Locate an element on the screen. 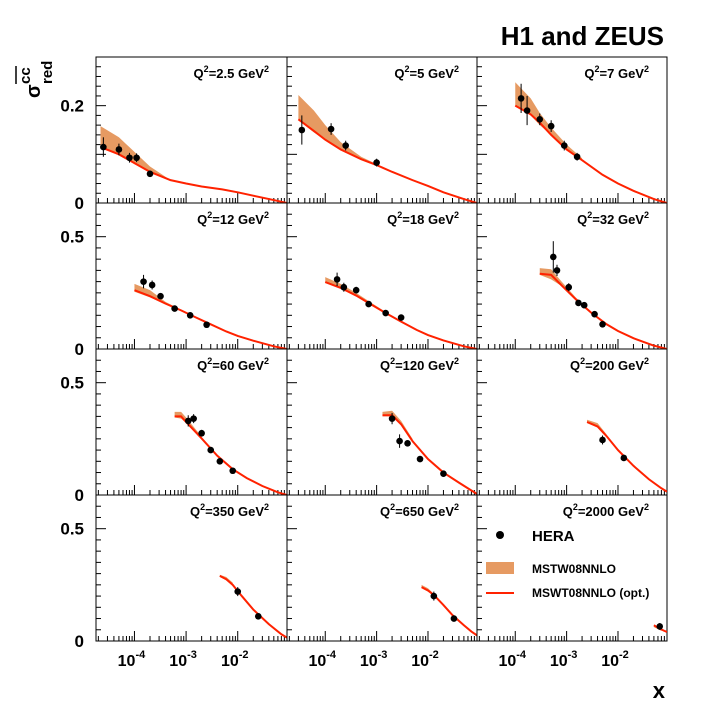 This screenshot has width=709, height=709. panel-label-text: =120 GeV is located at coordinates (424, 365).